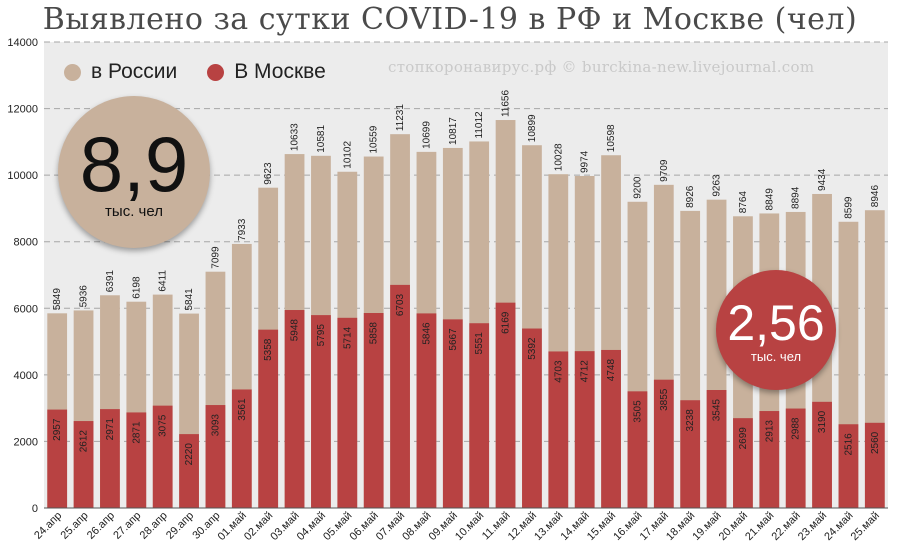  What do you see at coordinates (522, 526) in the screenshot?
I see `x-tick-label: 12.май` at bounding box center [522, 526].